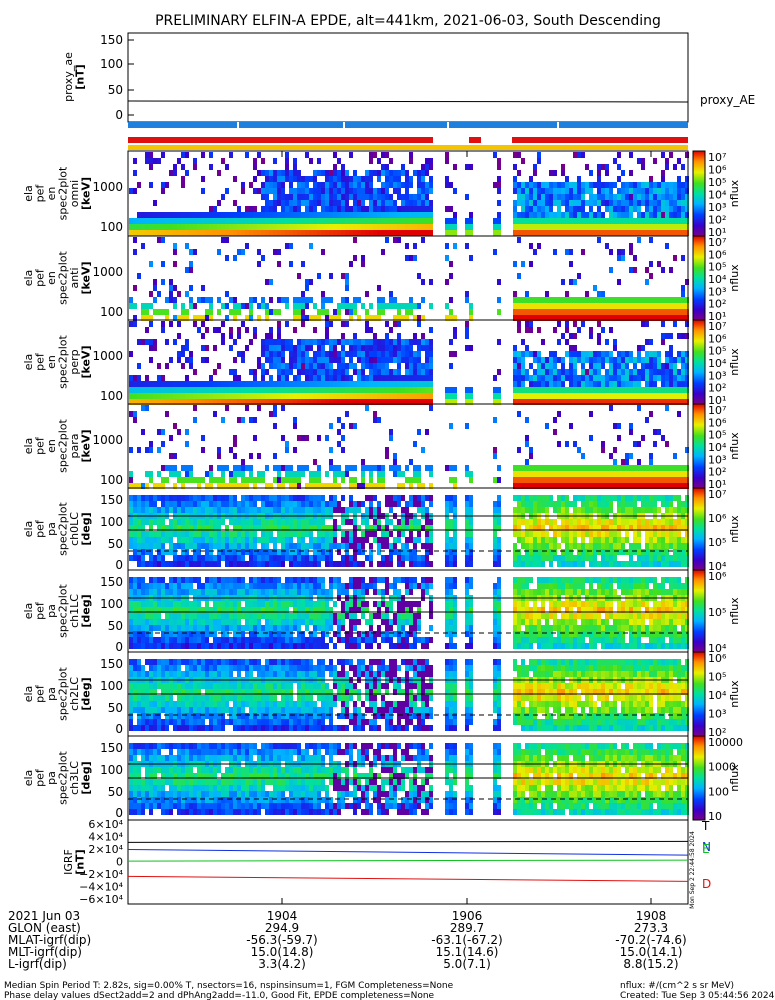 Image resolution: width=775 pixels, height=1000 pixels. Describe the element at coordinates (717, 242) in the screenshot. I see `spec2-ztick-0: 10⁷` at that location.